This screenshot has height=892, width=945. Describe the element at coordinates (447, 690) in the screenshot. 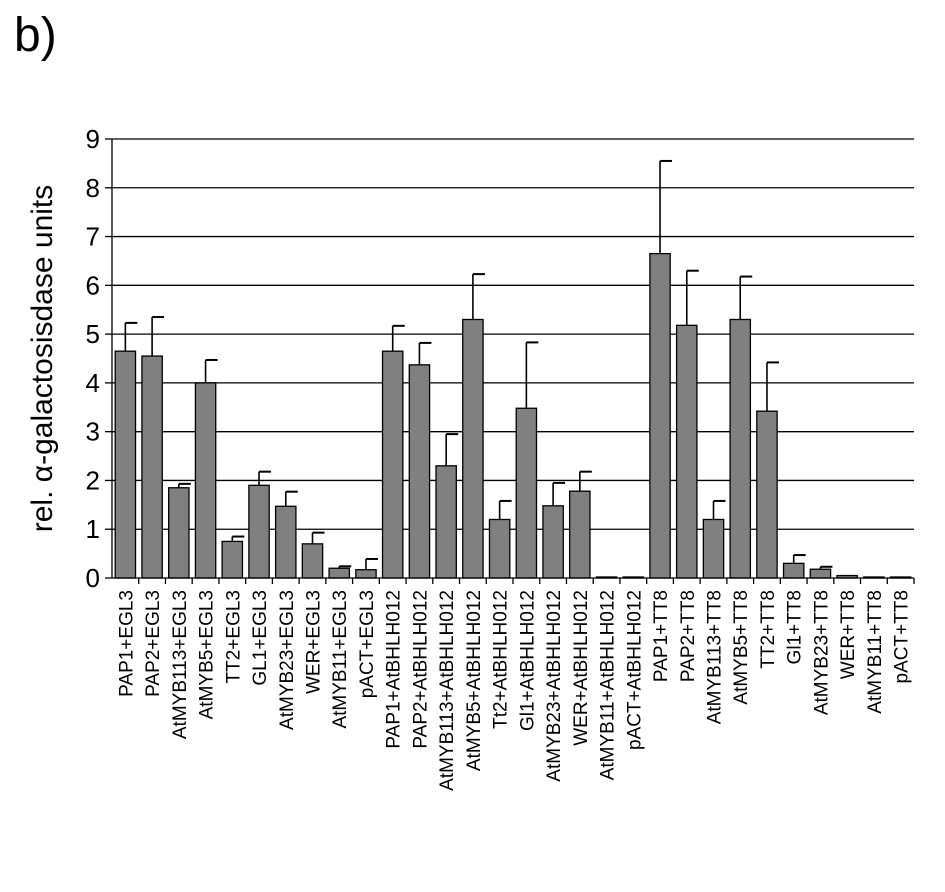

I see `x-tick-label: AtMYB113+AtBHLH012` at that location.